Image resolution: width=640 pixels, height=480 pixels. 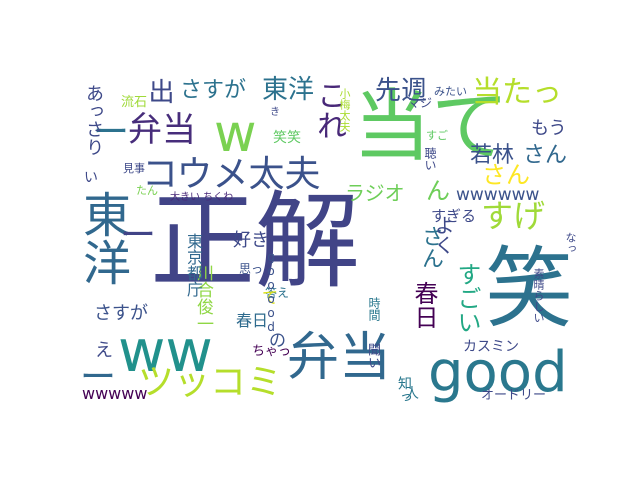 What do you see at coordinates (517, 92) in the screenshot?
I see `word-atatt: 当たっ` at bounding box center [517, 92].